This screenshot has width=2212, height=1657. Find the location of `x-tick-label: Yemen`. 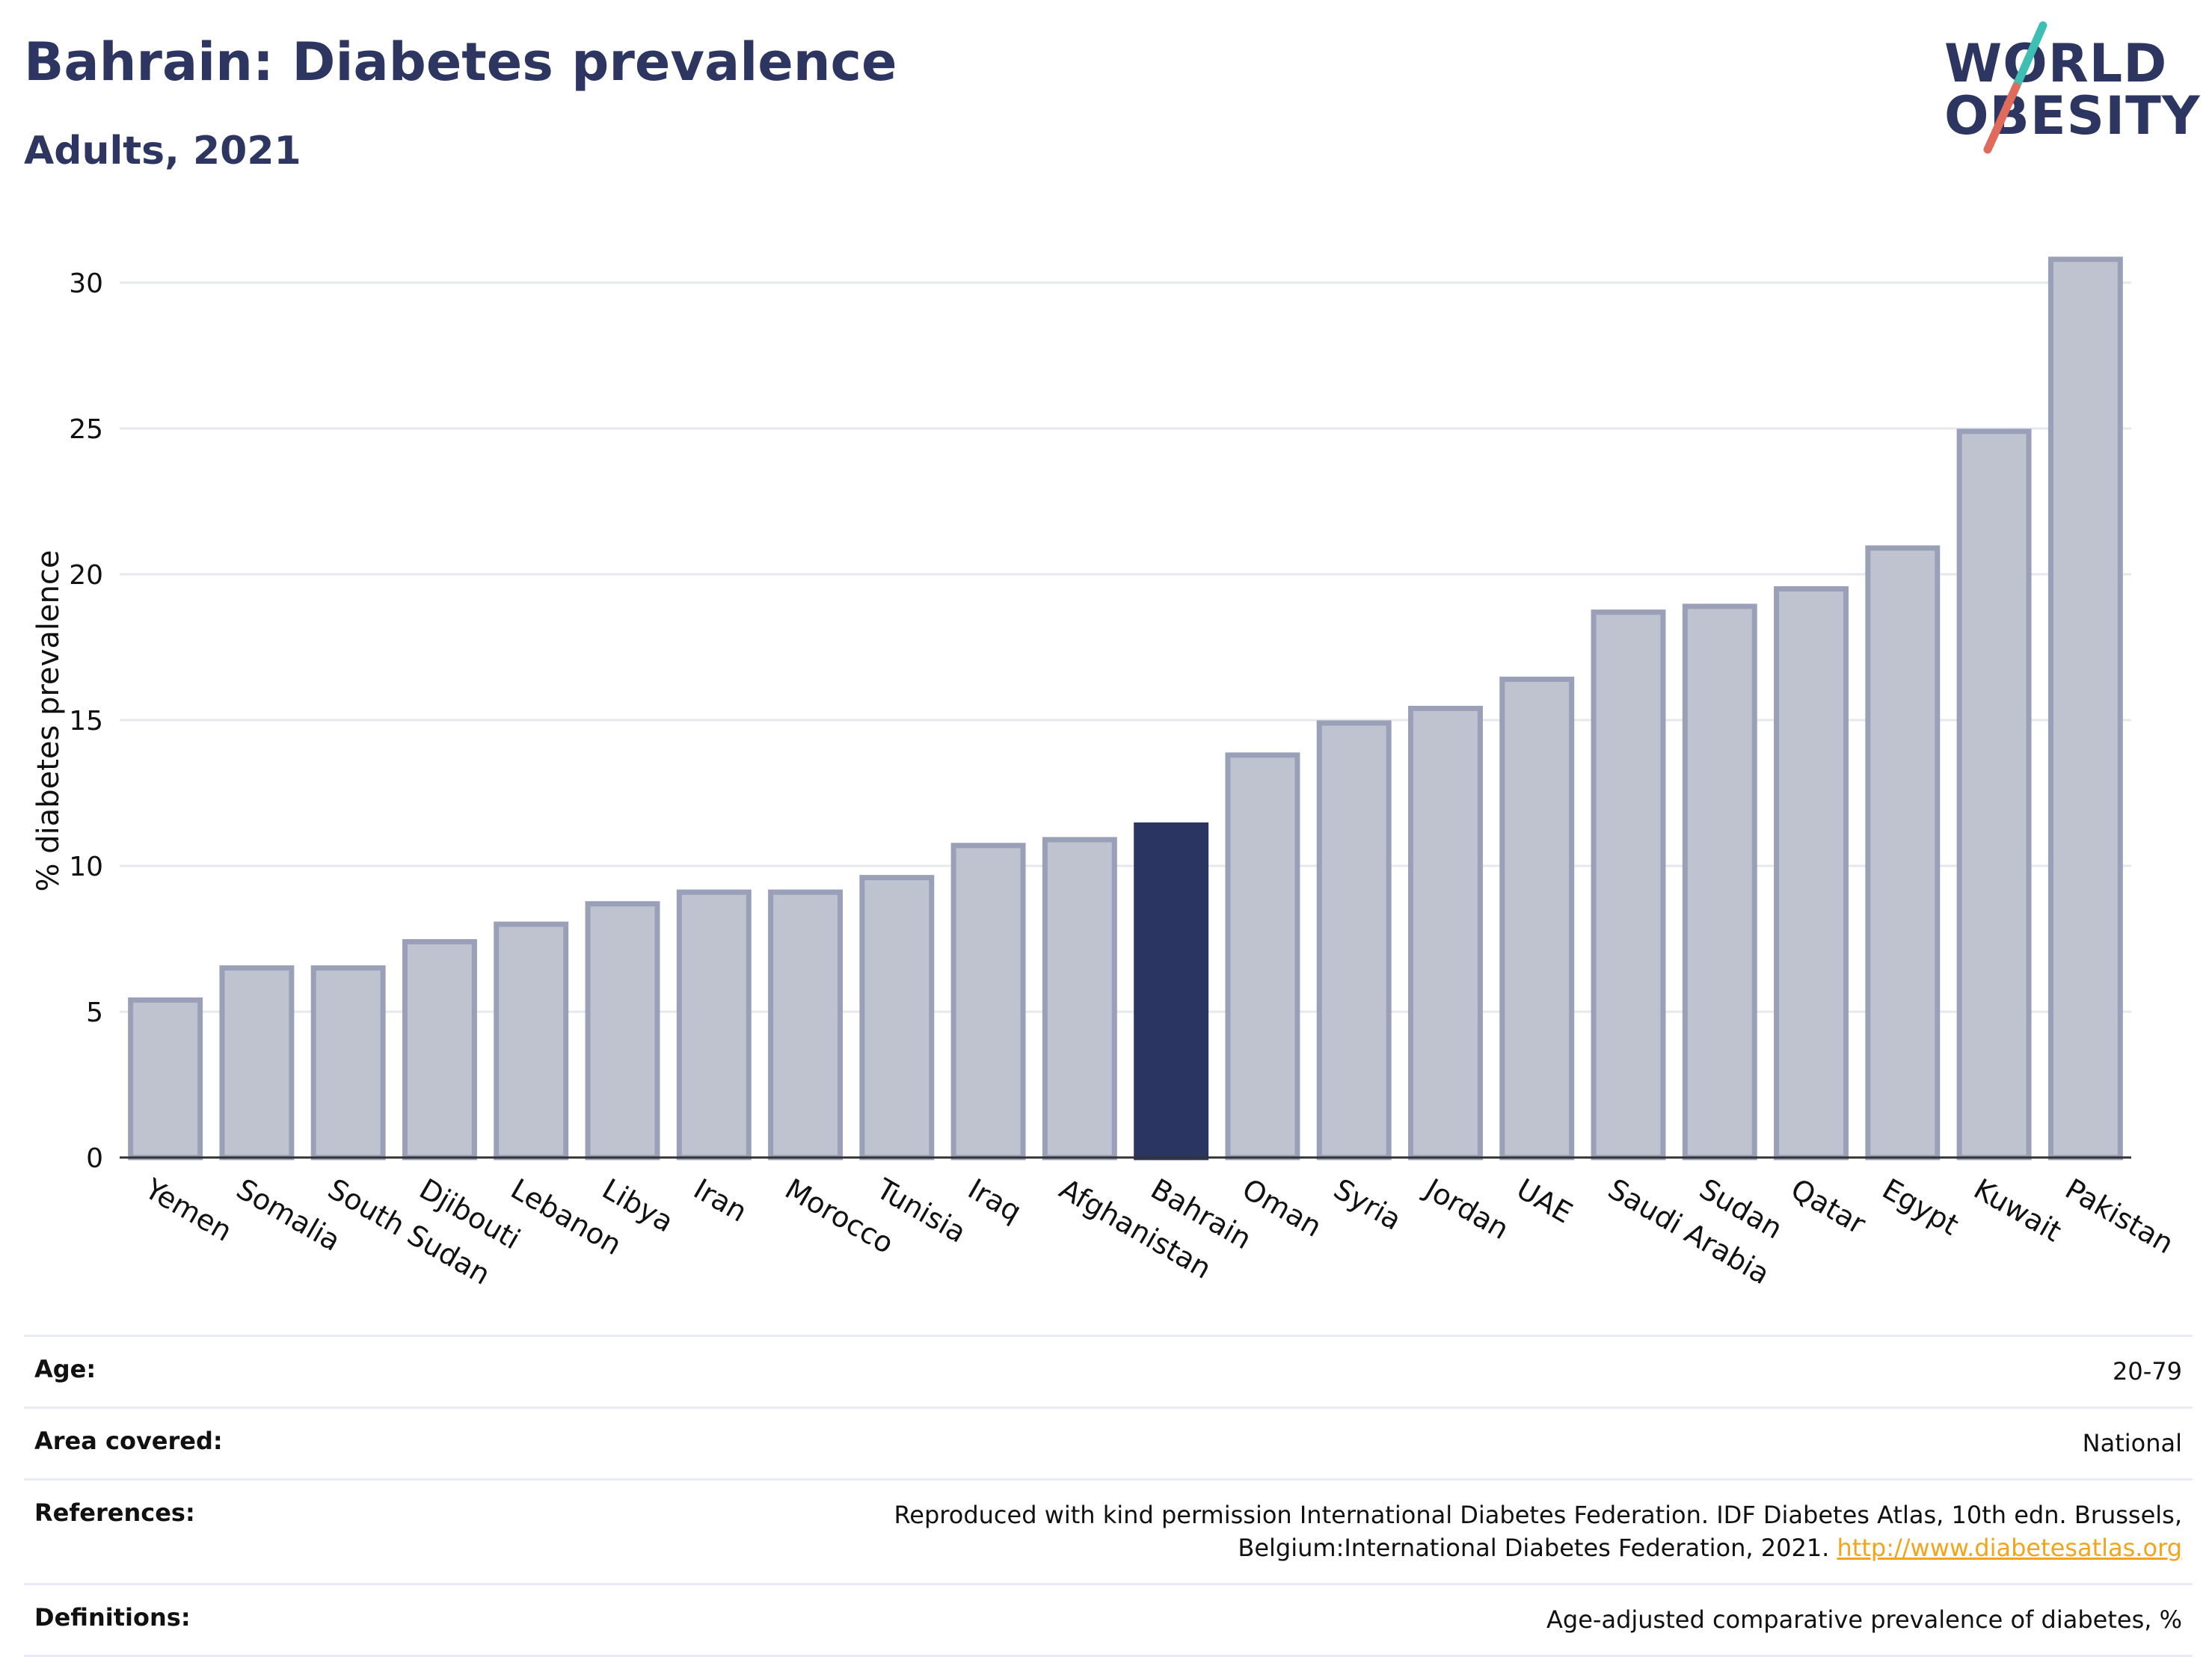

x-tick-label: Yemen is located at coordinates (188, 1210).